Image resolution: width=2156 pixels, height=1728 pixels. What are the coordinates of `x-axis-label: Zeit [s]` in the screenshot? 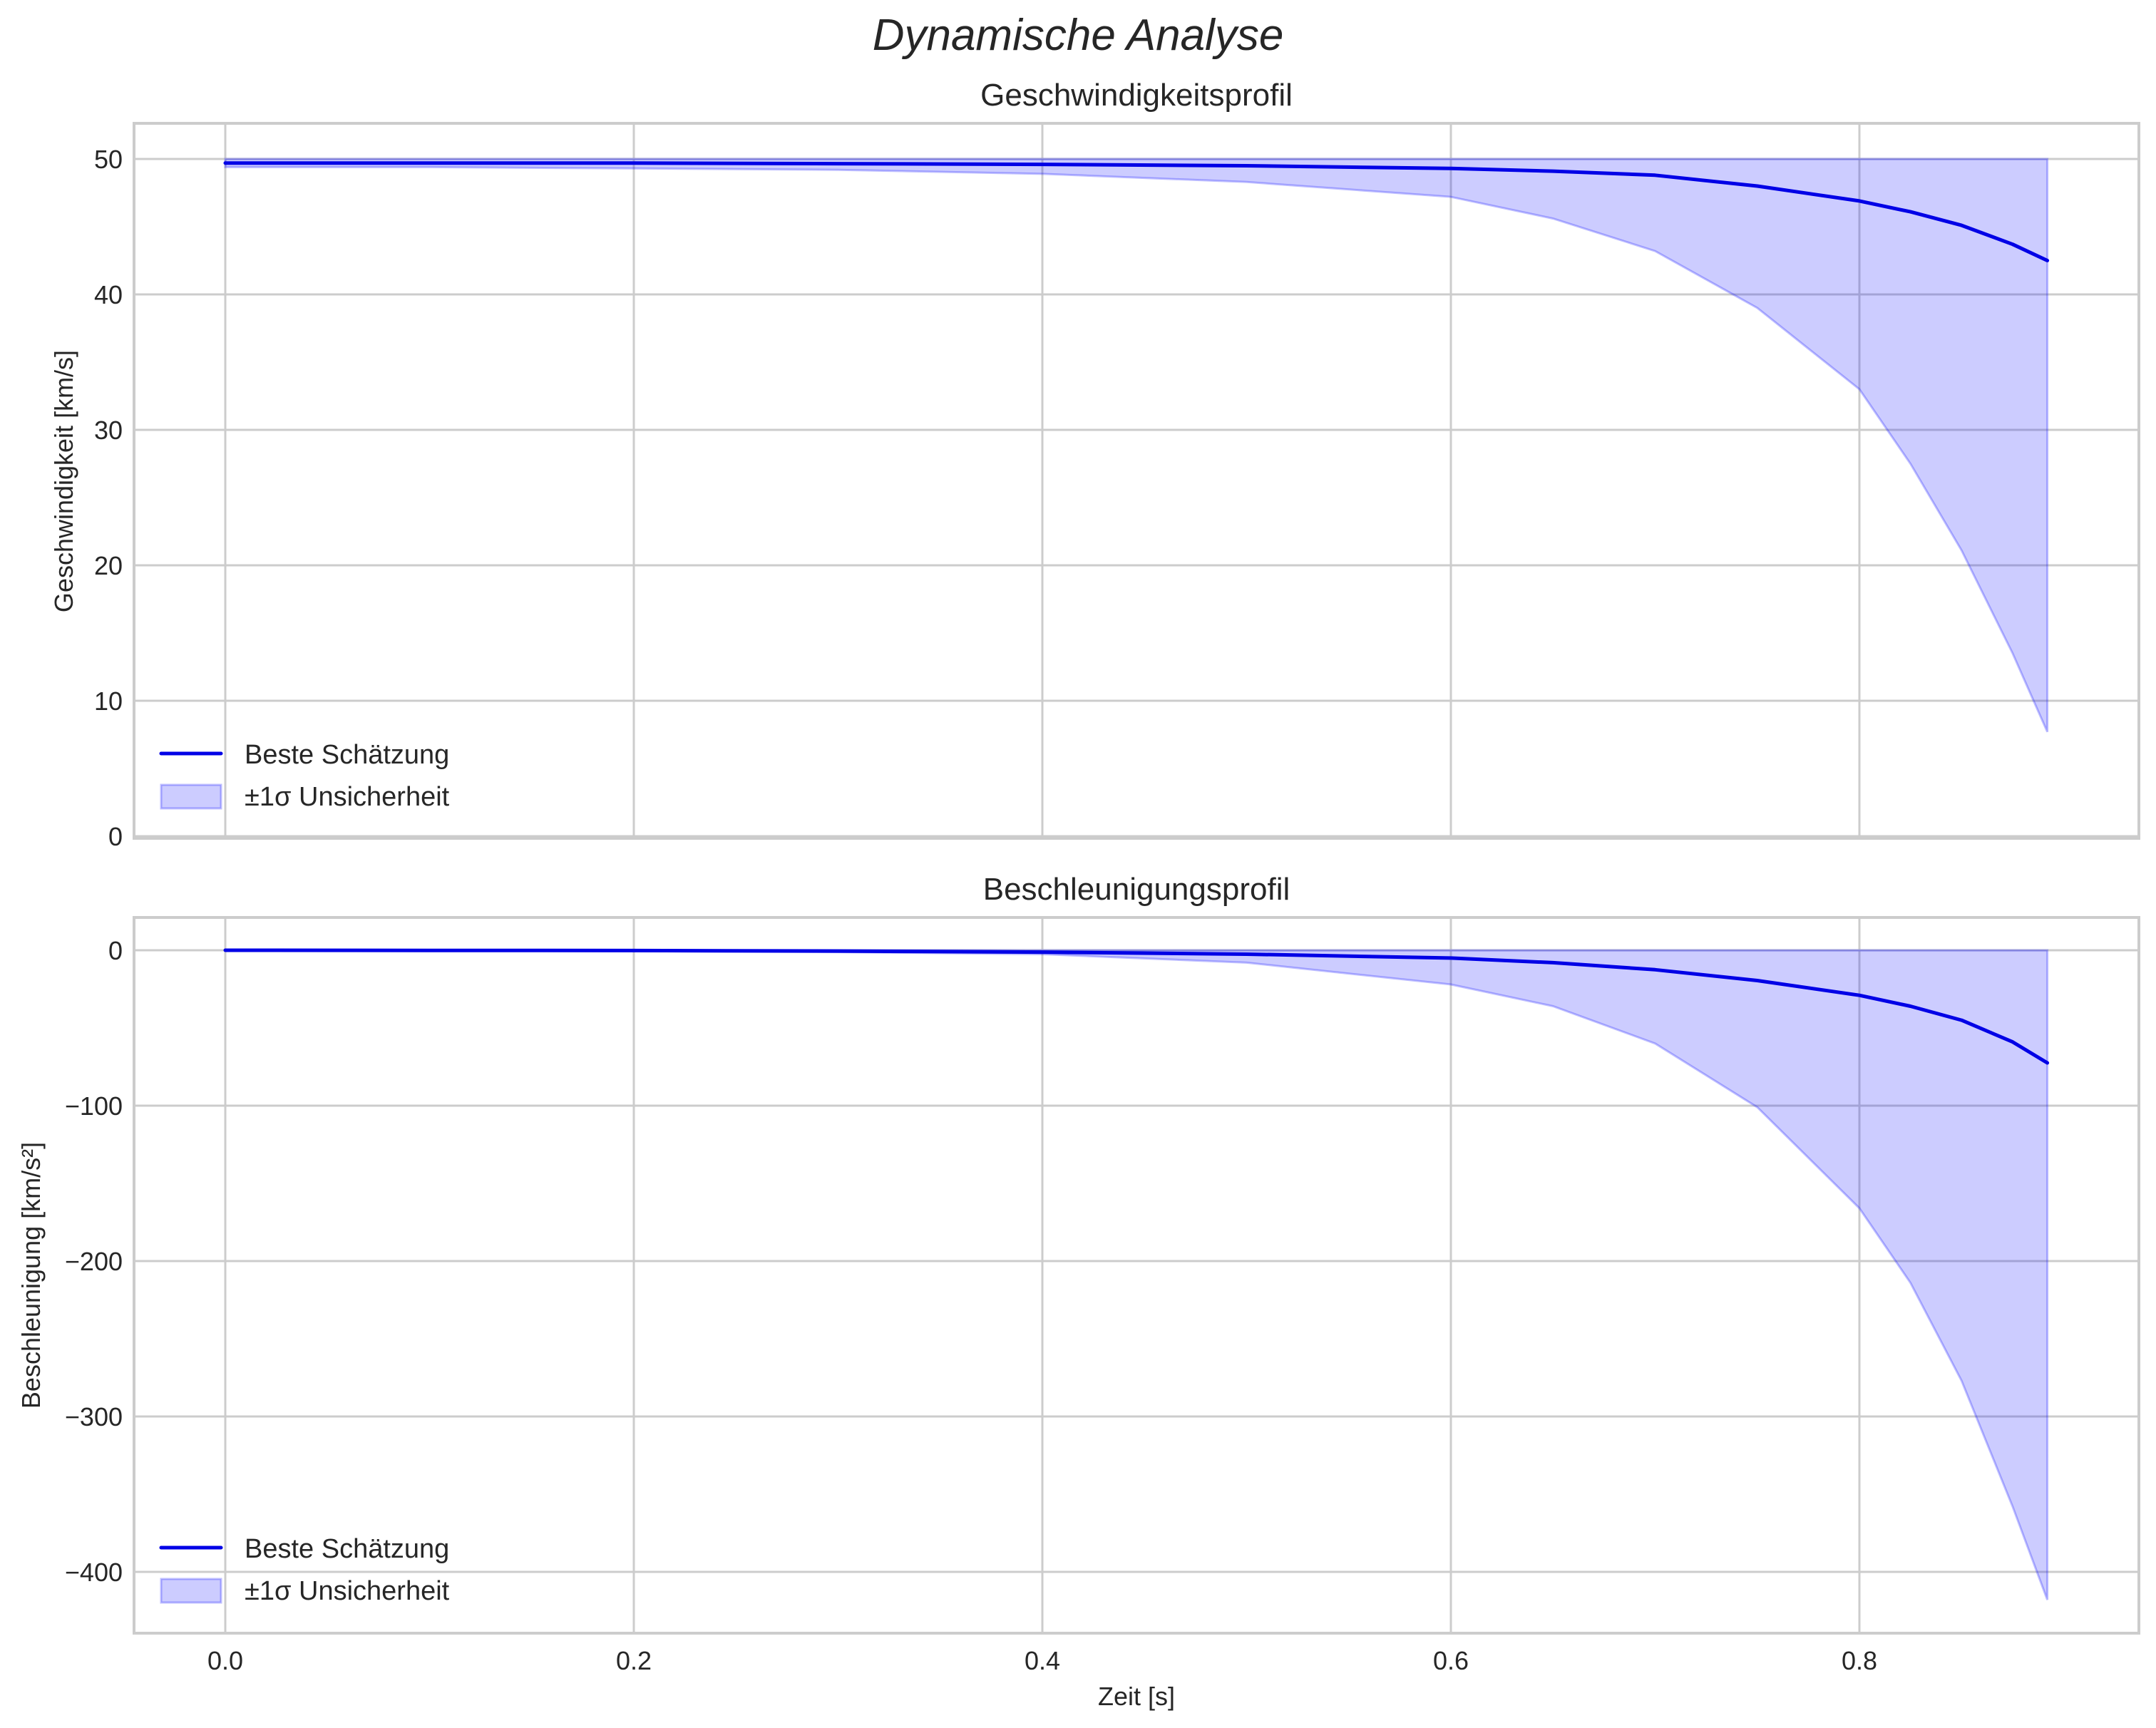 It's located at (1136, 1696).